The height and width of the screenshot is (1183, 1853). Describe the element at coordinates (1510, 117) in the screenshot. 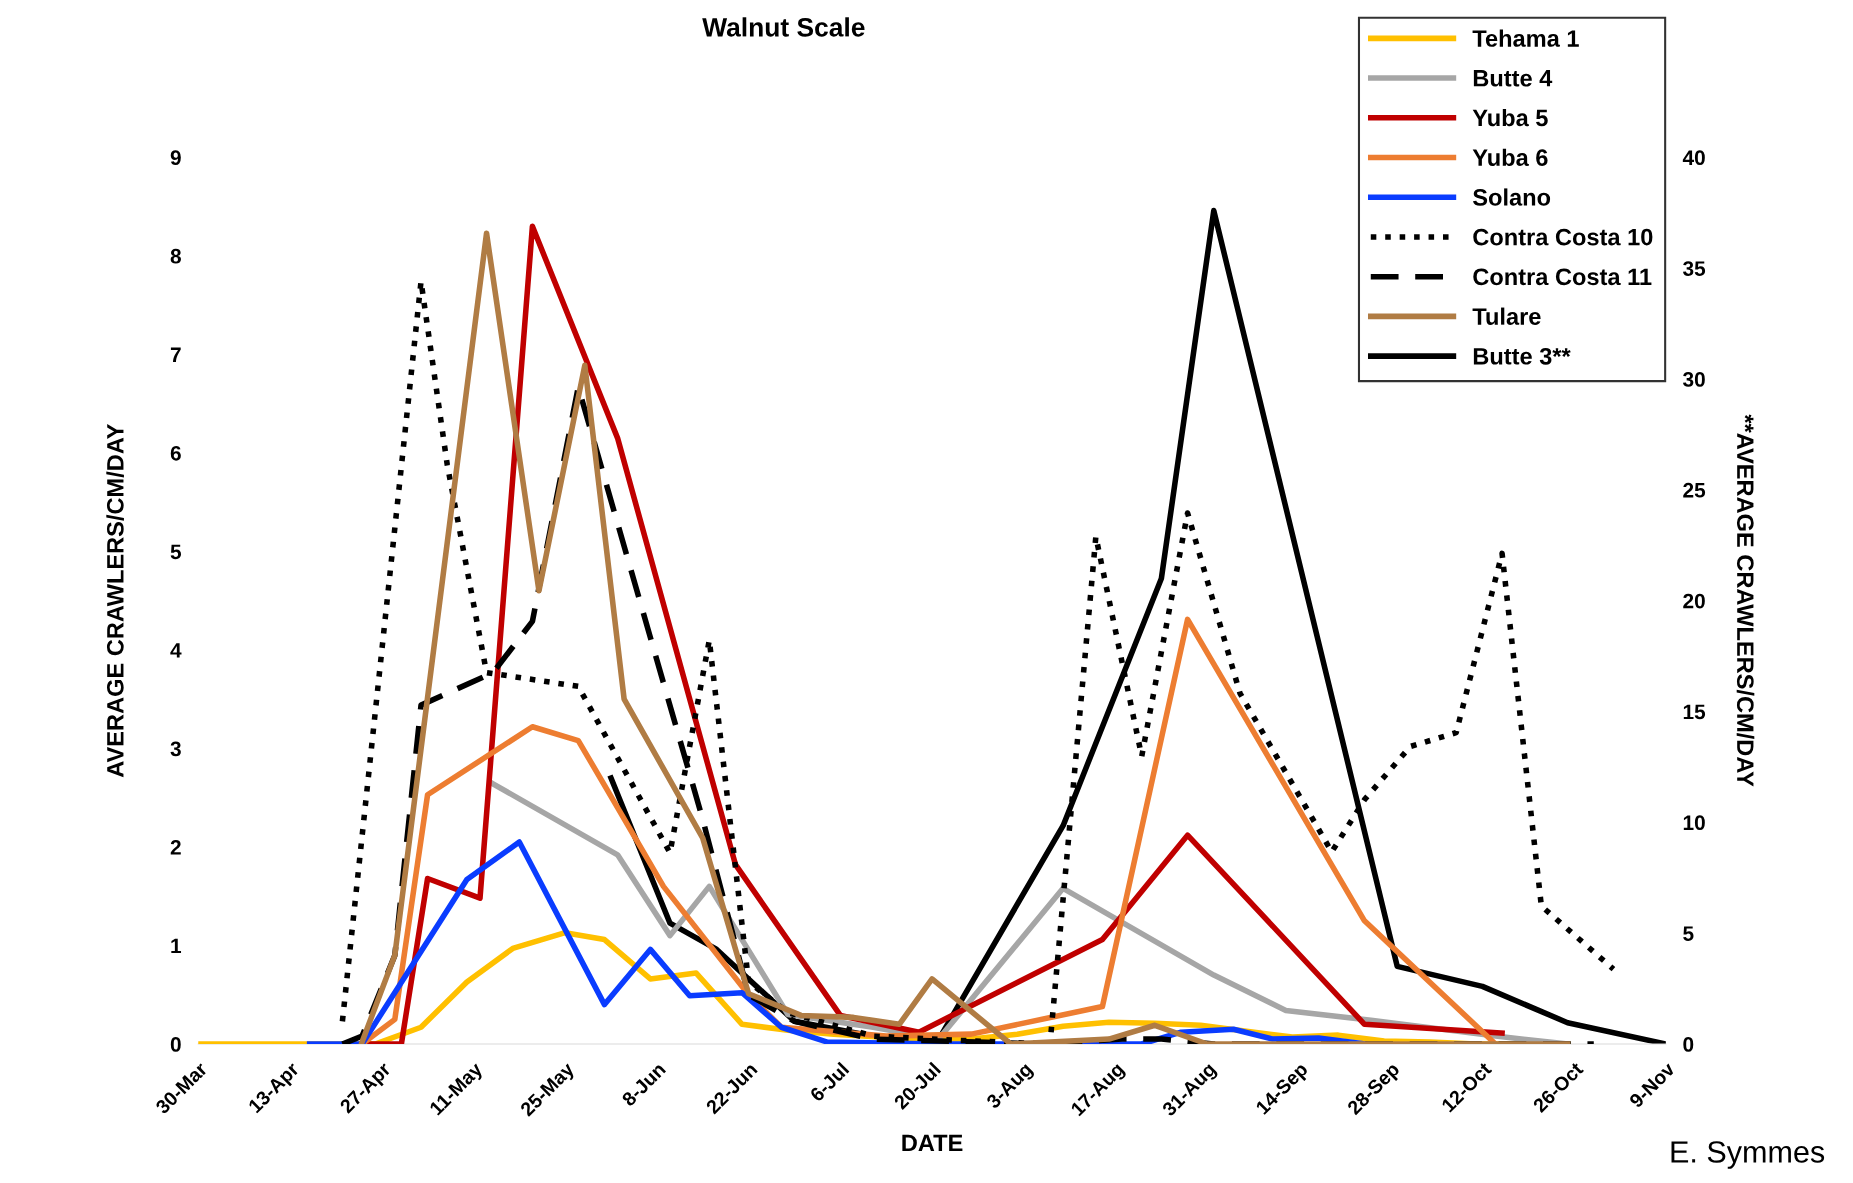

I see `legend-label: Yuba 5` at that location.